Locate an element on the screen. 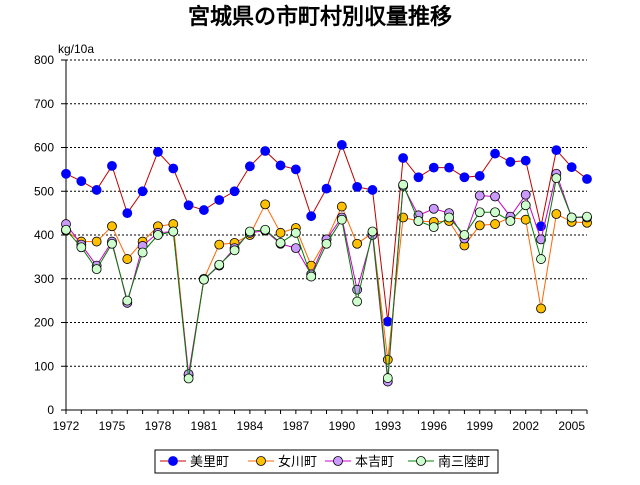 This screenshot has width=640, height=485. legend-label: 本吉町 is located at coordinates (374, 462).